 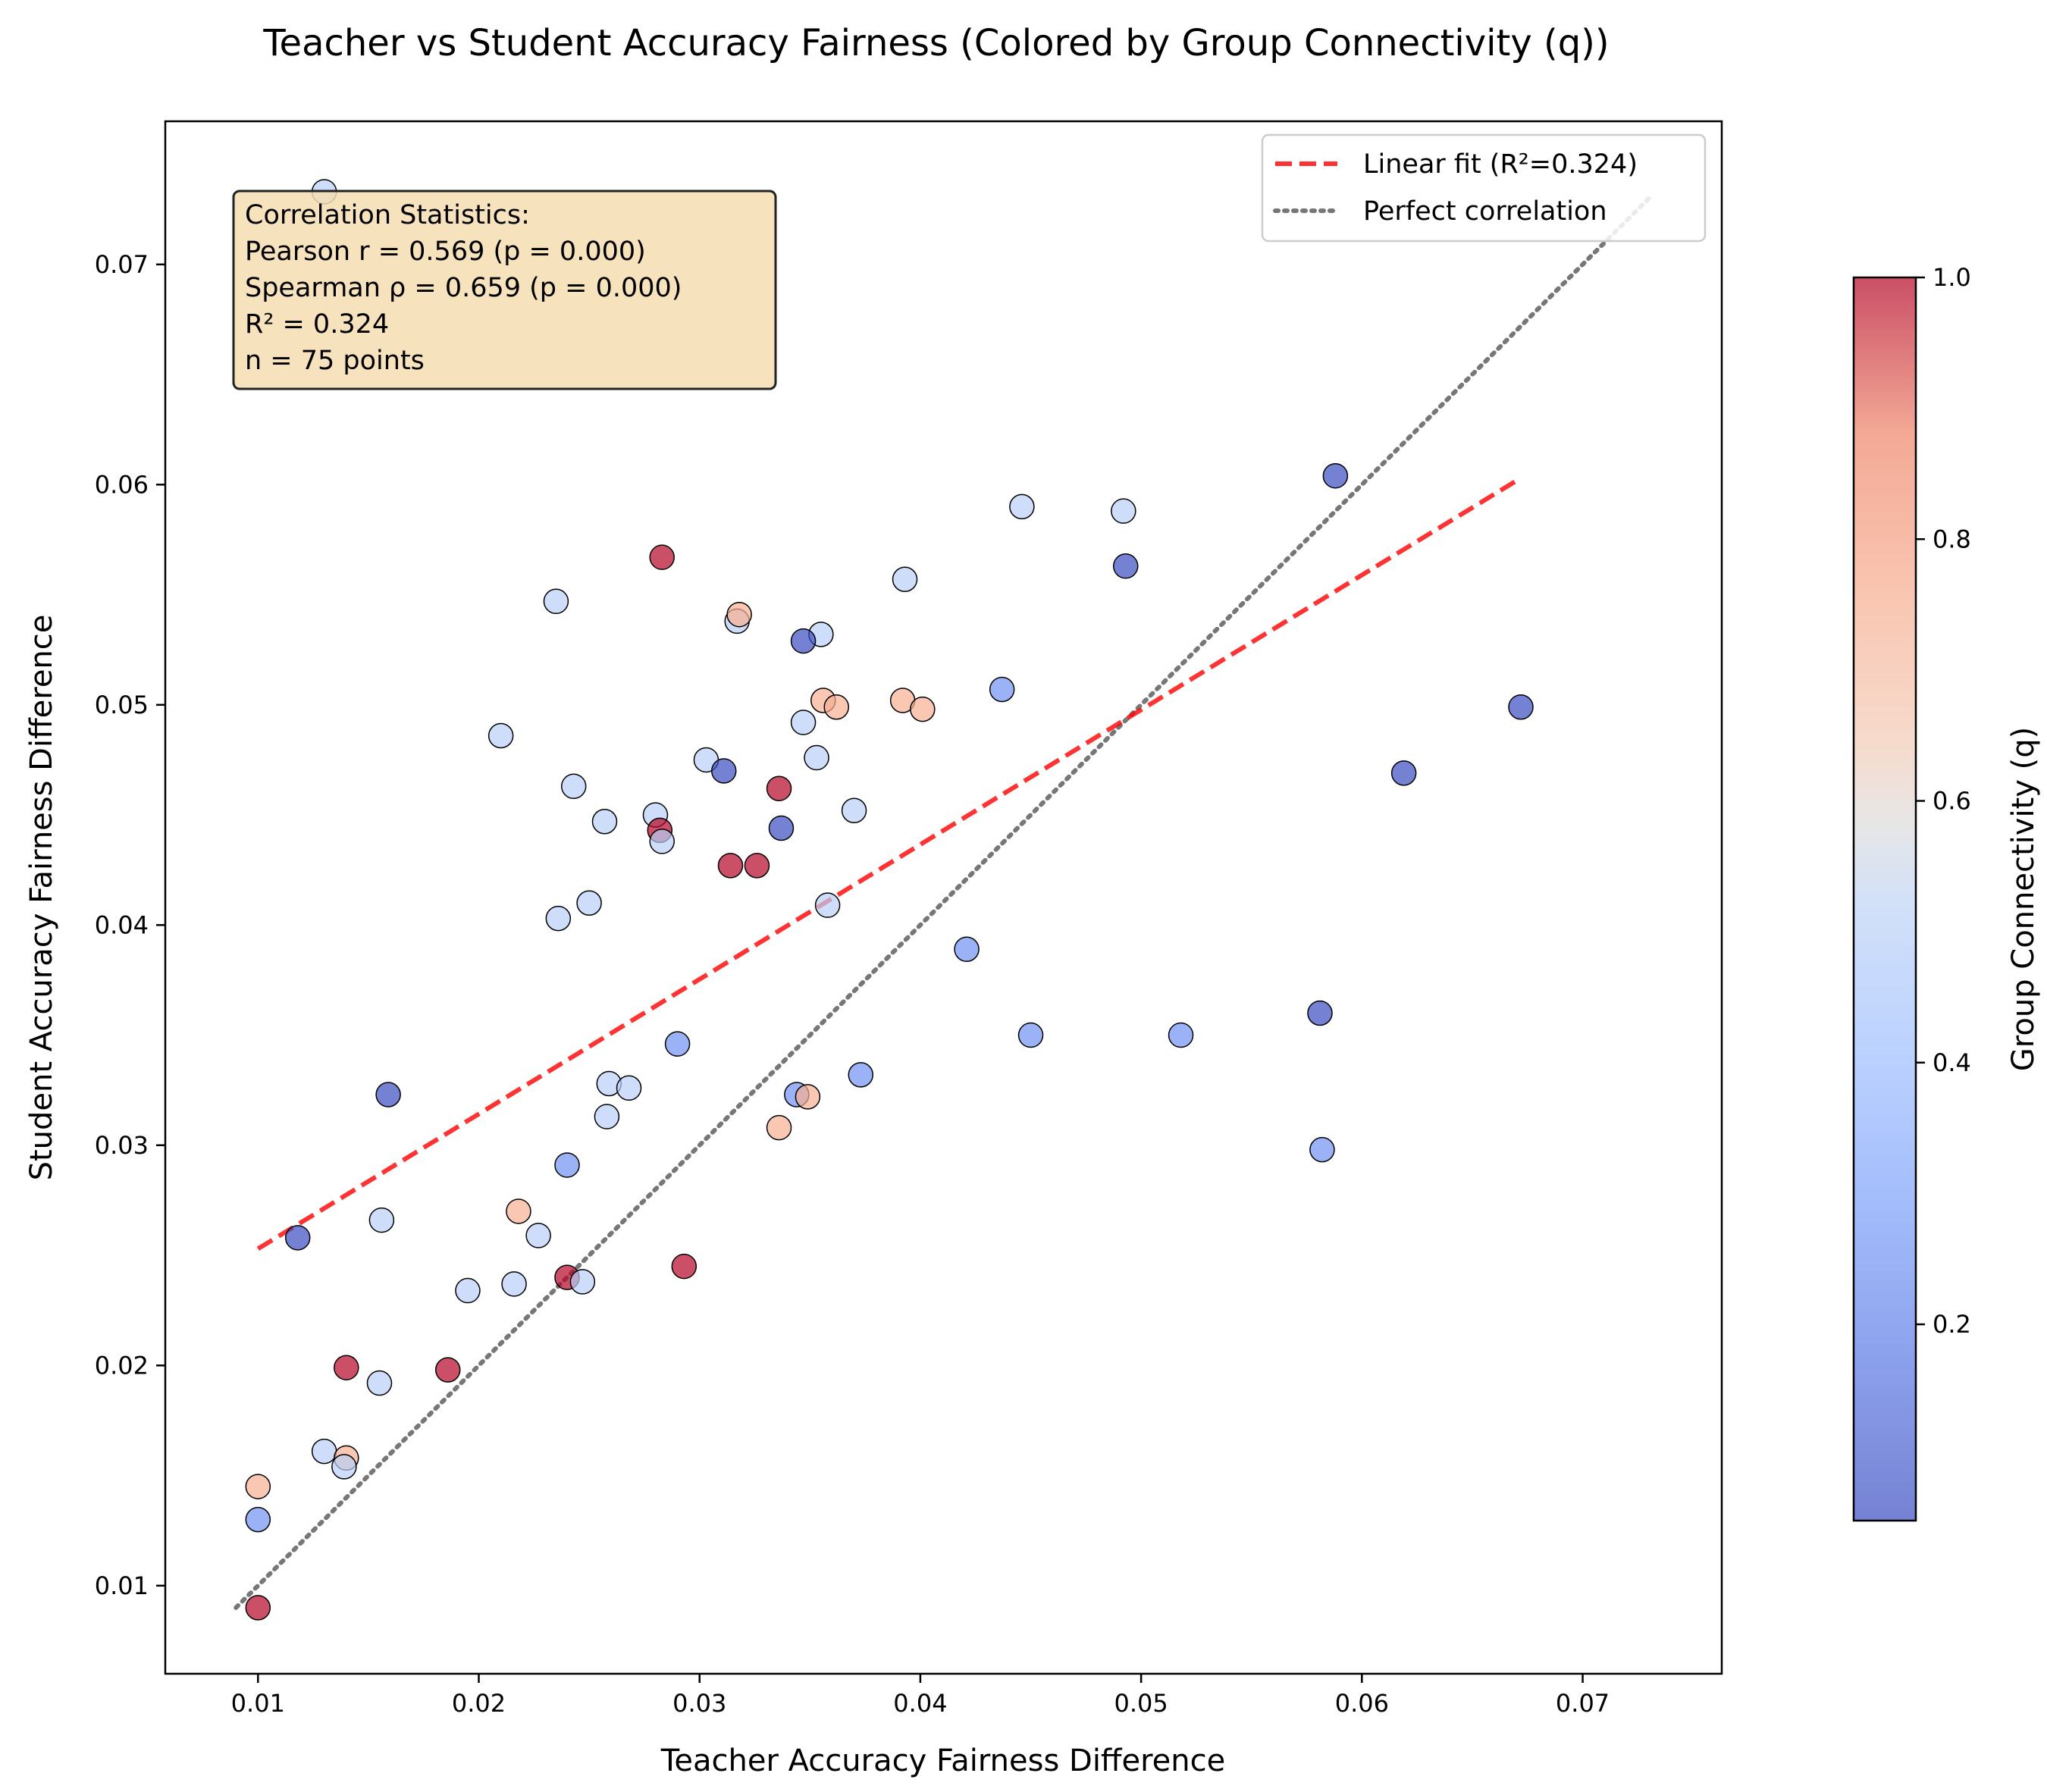 What do you see at coordinates (335, 361) in the screenshot?
I see `stats-line-n: n = 75 points` at bounding box center [335, 361].